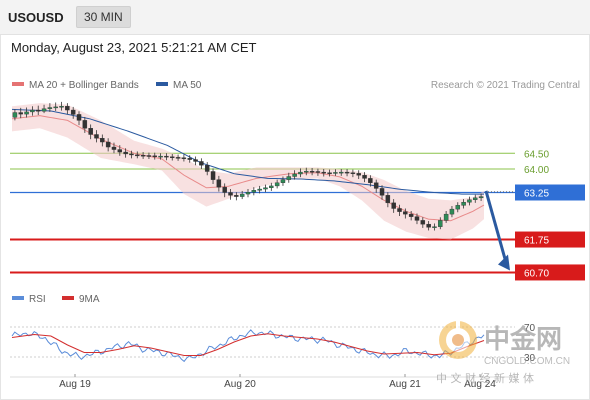 This screenshot has height=400, width=590. I want to click on level-label-61.75: 61.75, so click(536, 241).